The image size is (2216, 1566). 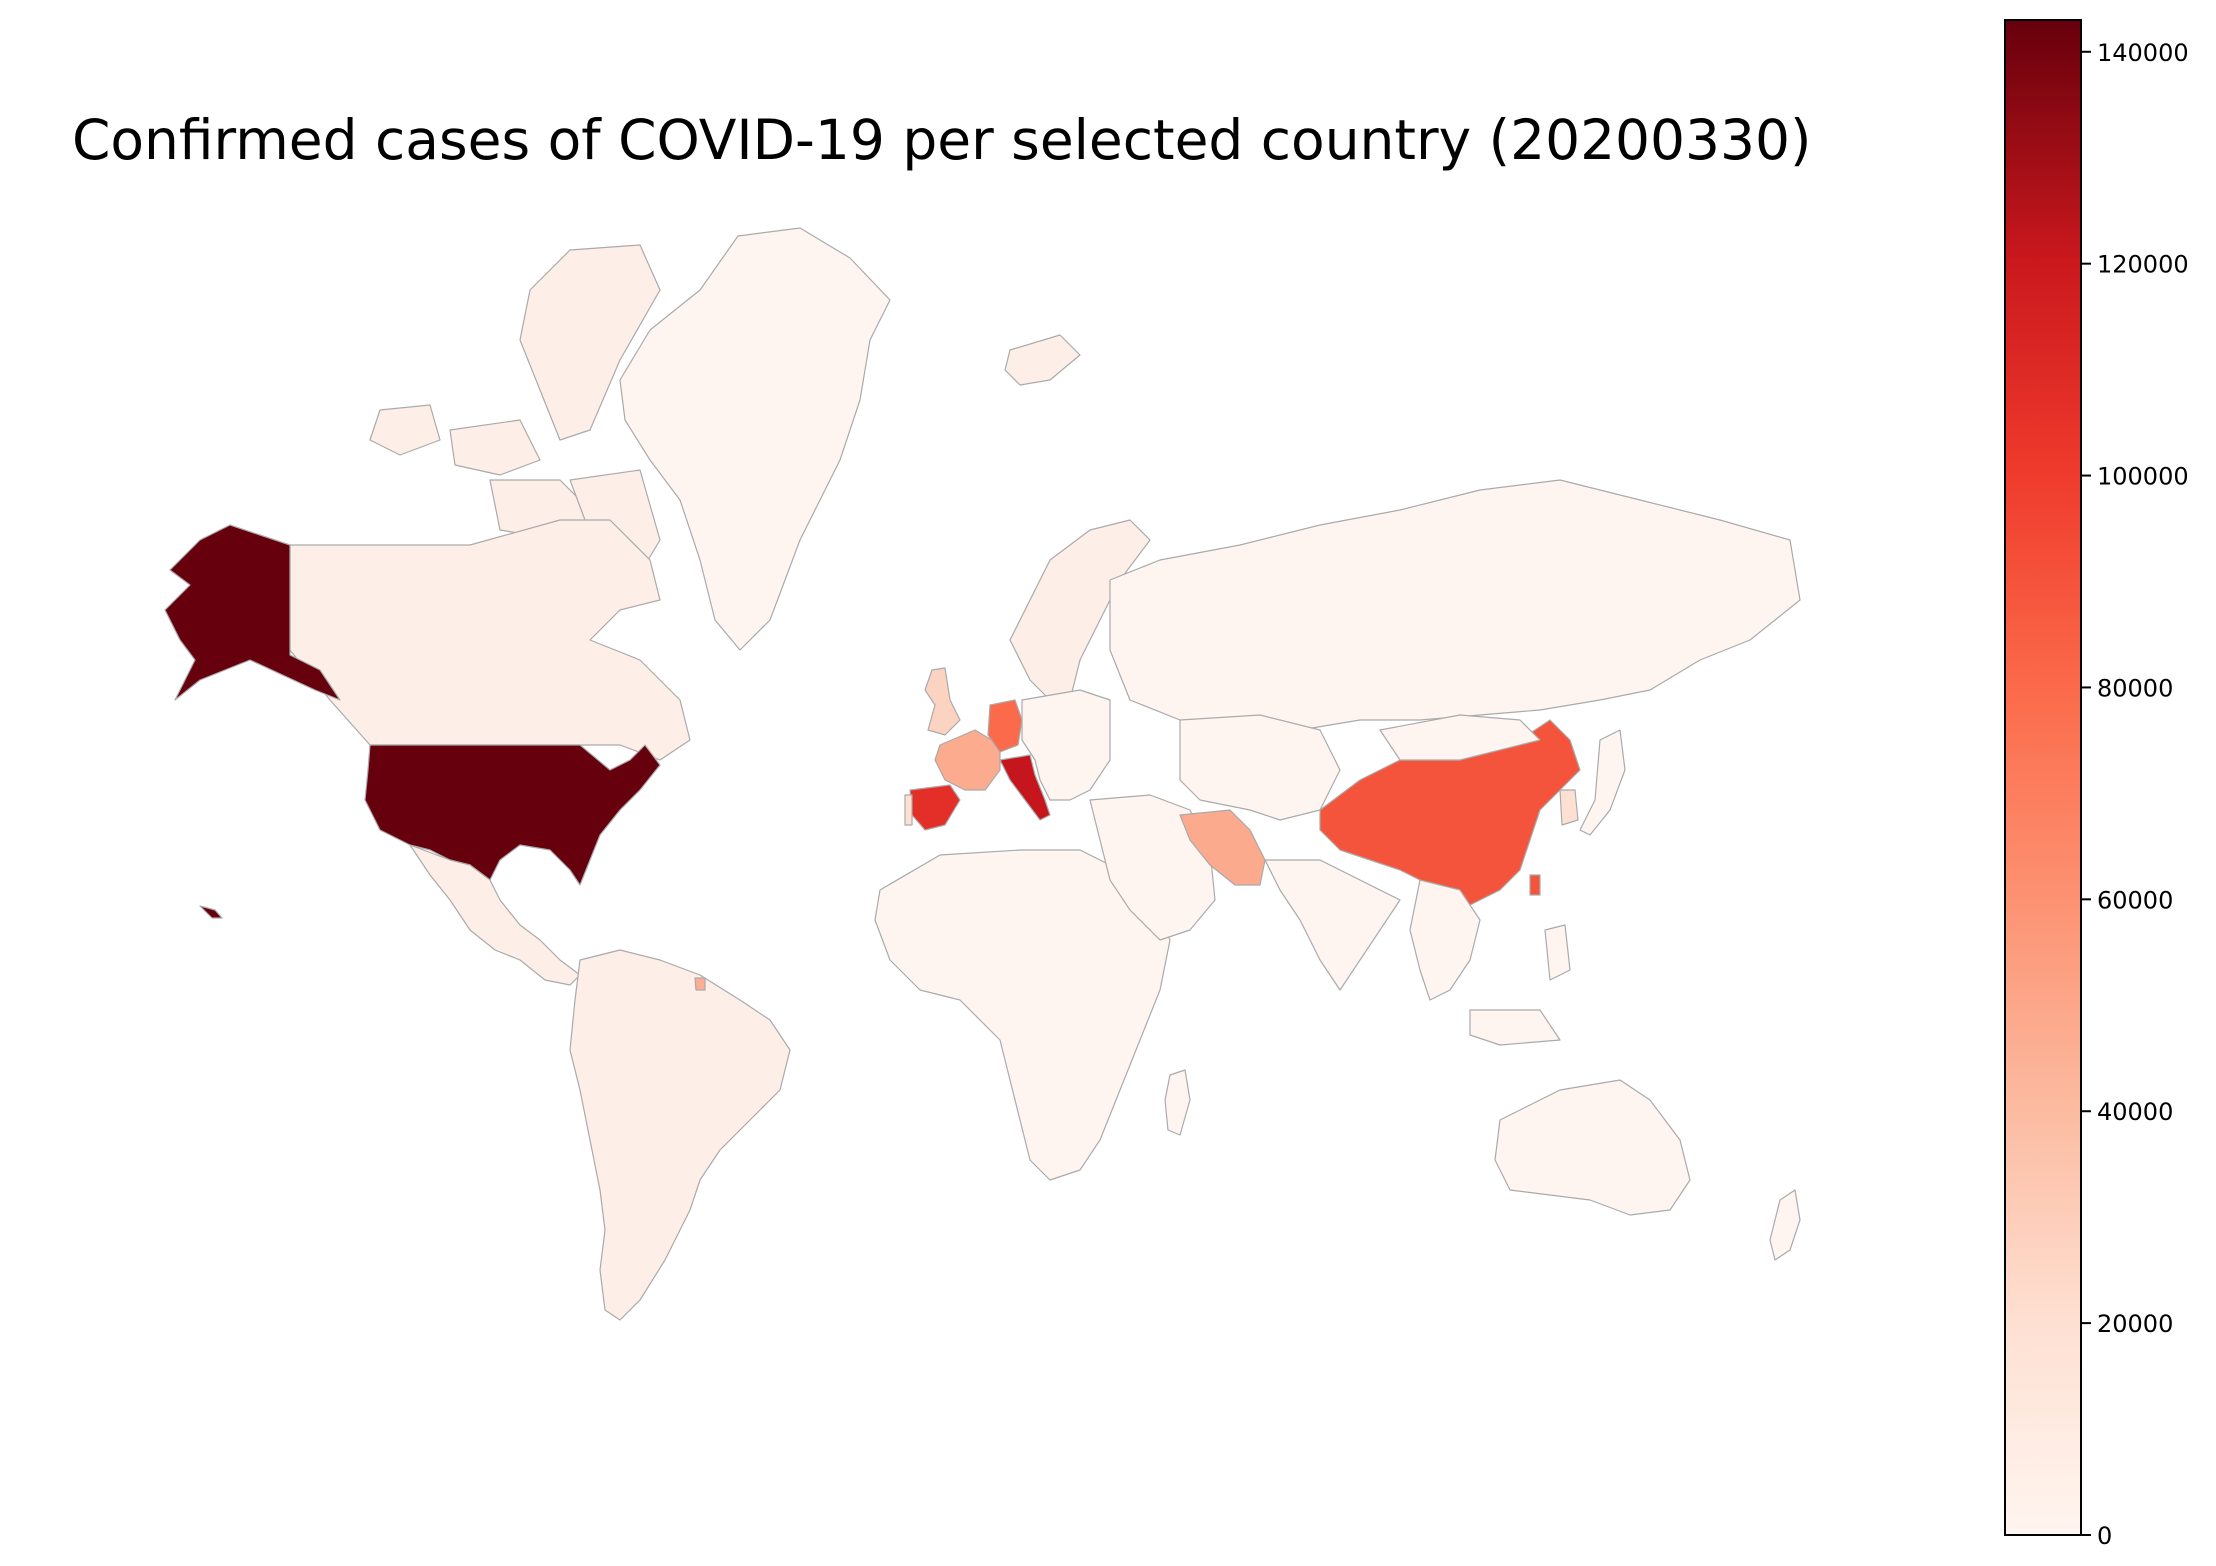 I want to click on region-india, so click(x=1332, y=925).